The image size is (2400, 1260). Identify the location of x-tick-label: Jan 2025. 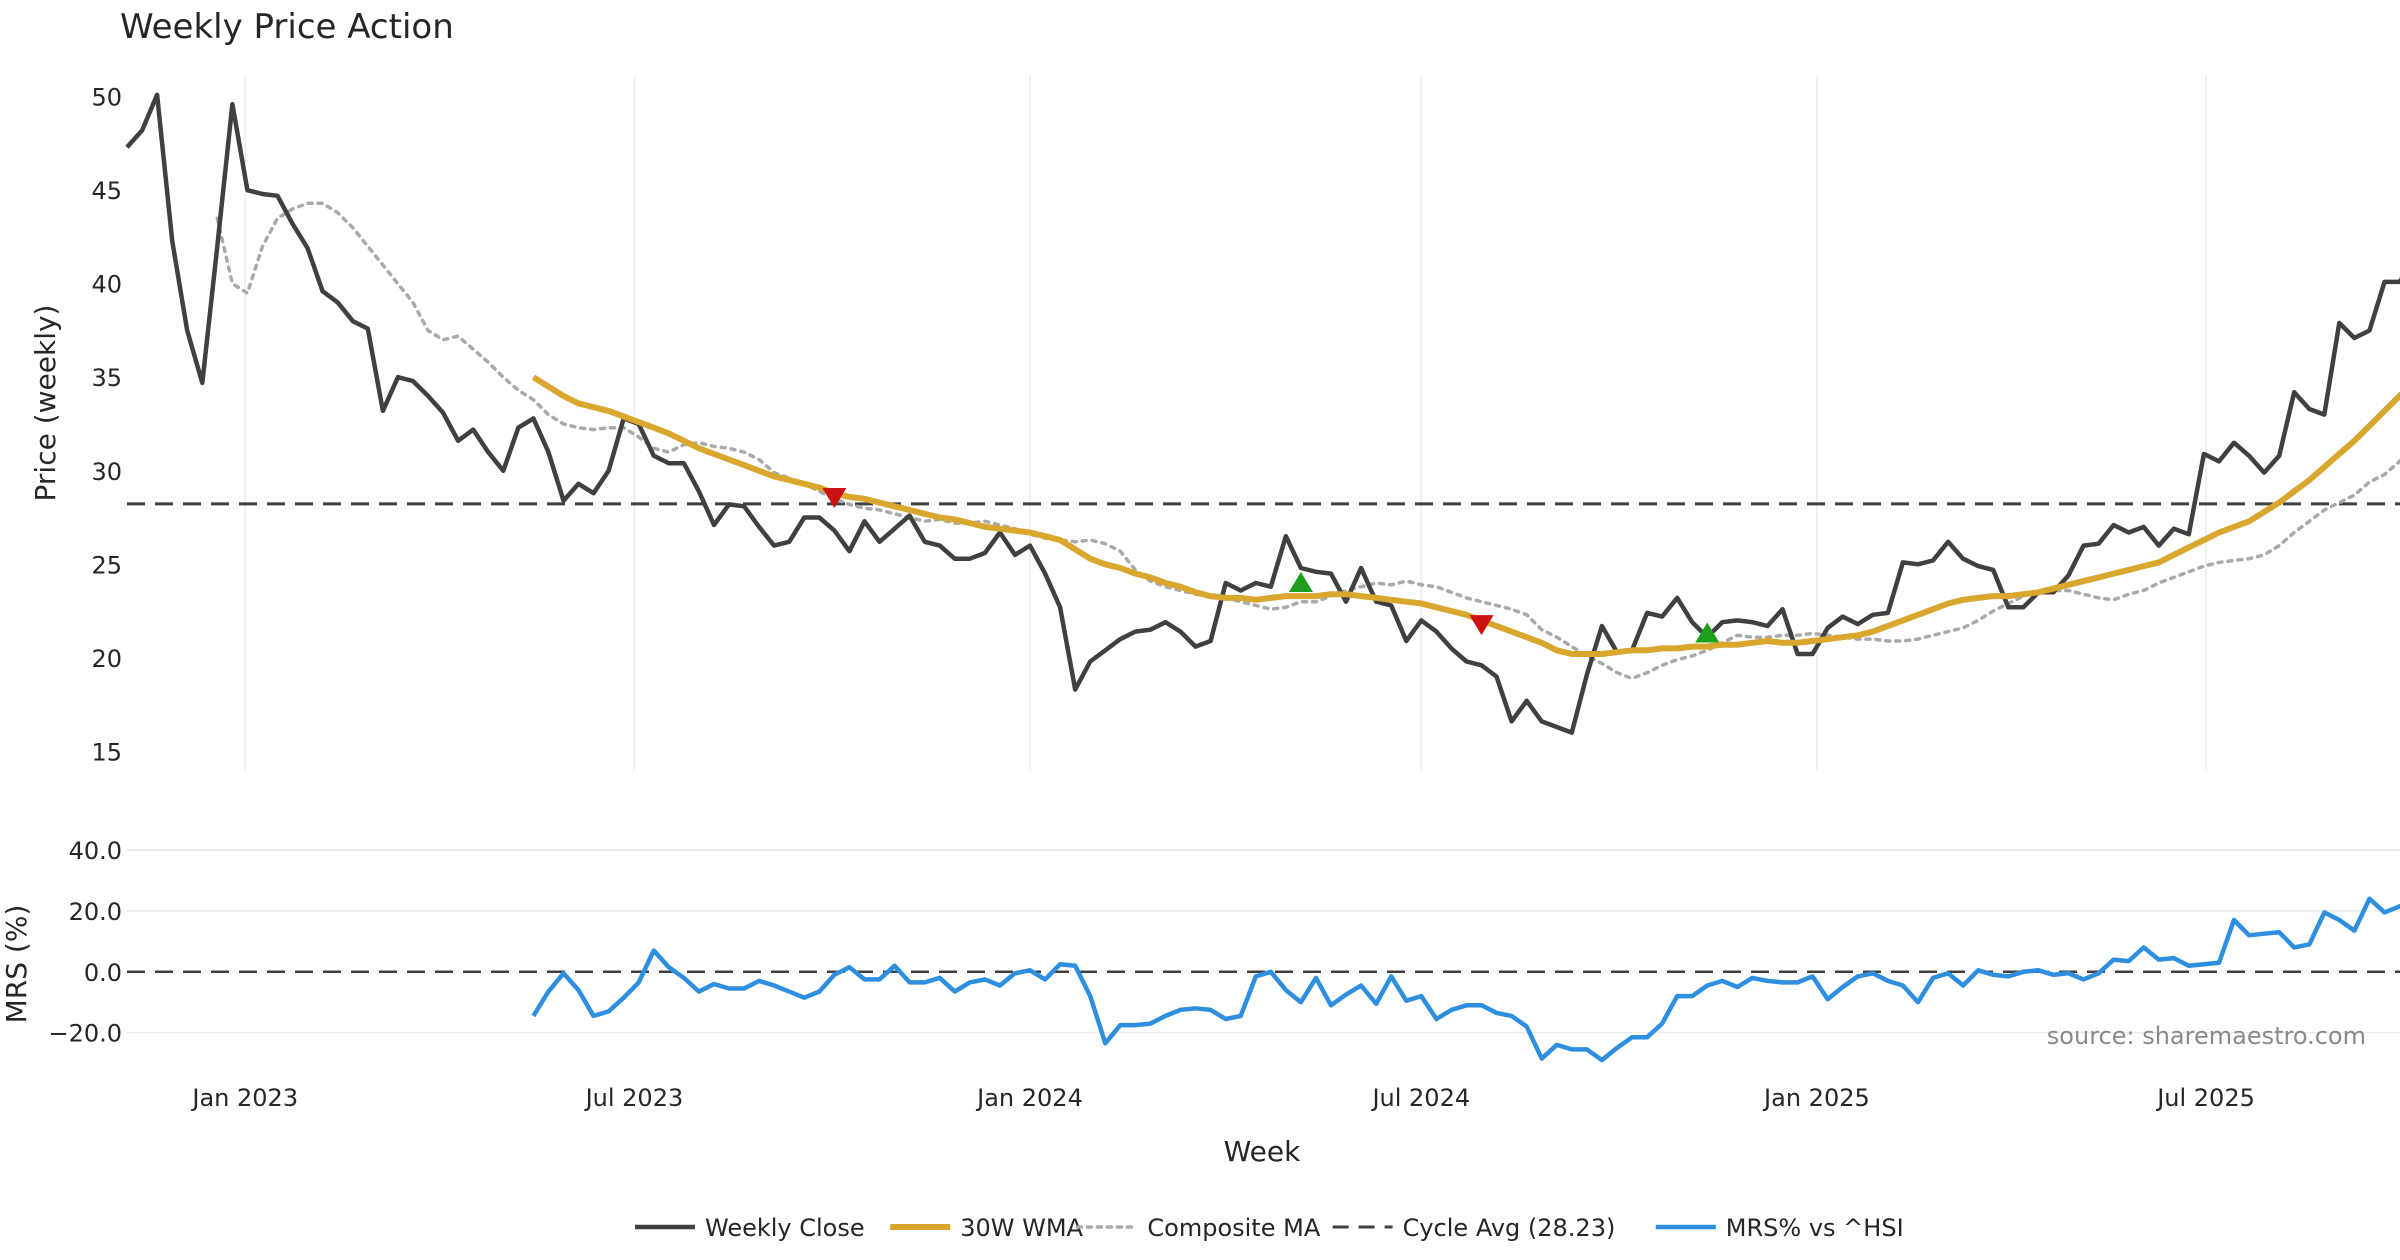
(1816, 1098).